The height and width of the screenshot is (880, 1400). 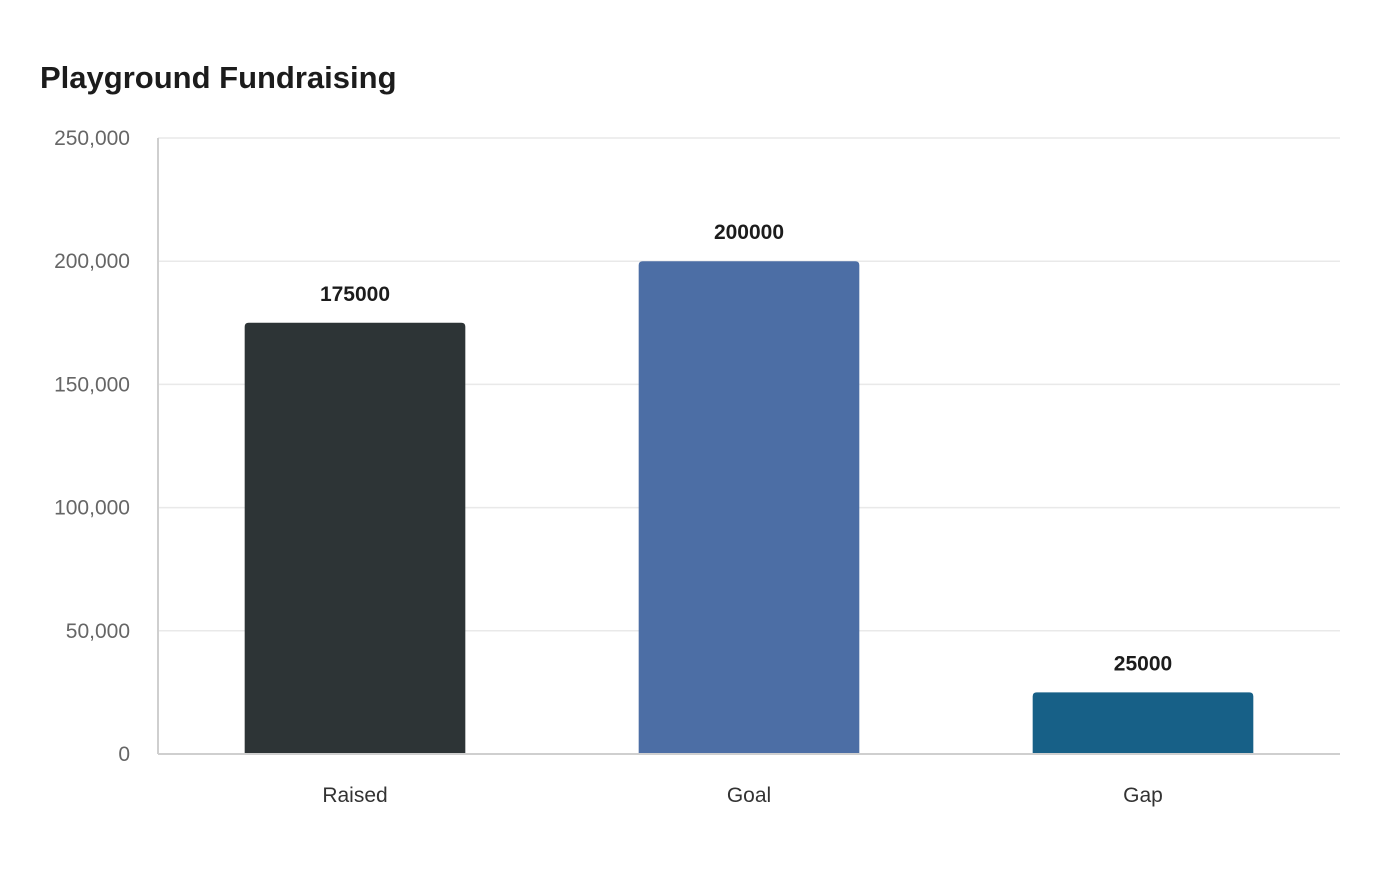 What do you see at coordinates (98, 631) in the screenshot?
I see `y-tick-label: 50,000` at bounding box center [98, 631].